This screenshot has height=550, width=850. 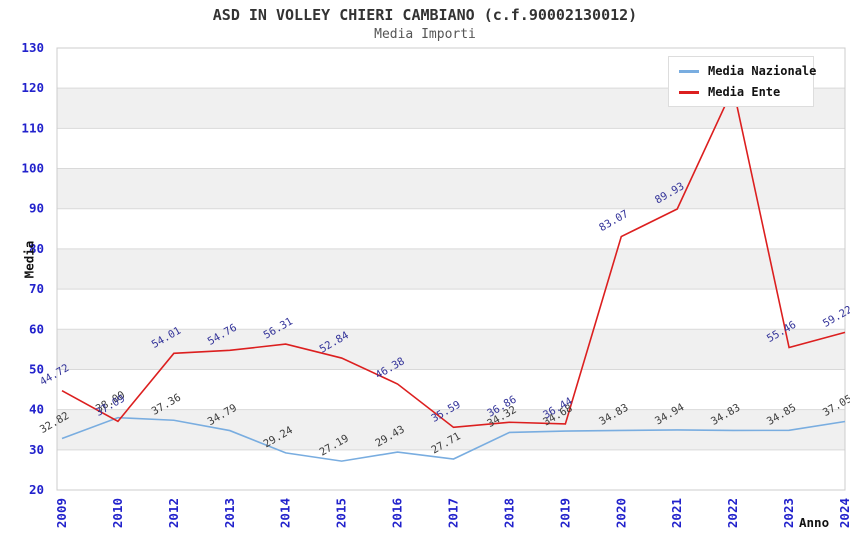 I want to click on legend-item-media-ente: Media Ente, so click(x=744, y=92).